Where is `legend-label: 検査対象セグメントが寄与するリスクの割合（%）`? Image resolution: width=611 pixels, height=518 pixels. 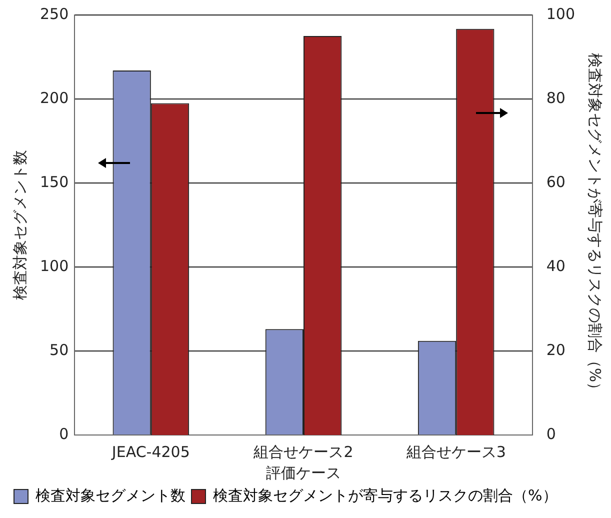 legend-label: 検査対象セグメントが寄与するリスクの割合（%） is located at coordinates (385, 495).